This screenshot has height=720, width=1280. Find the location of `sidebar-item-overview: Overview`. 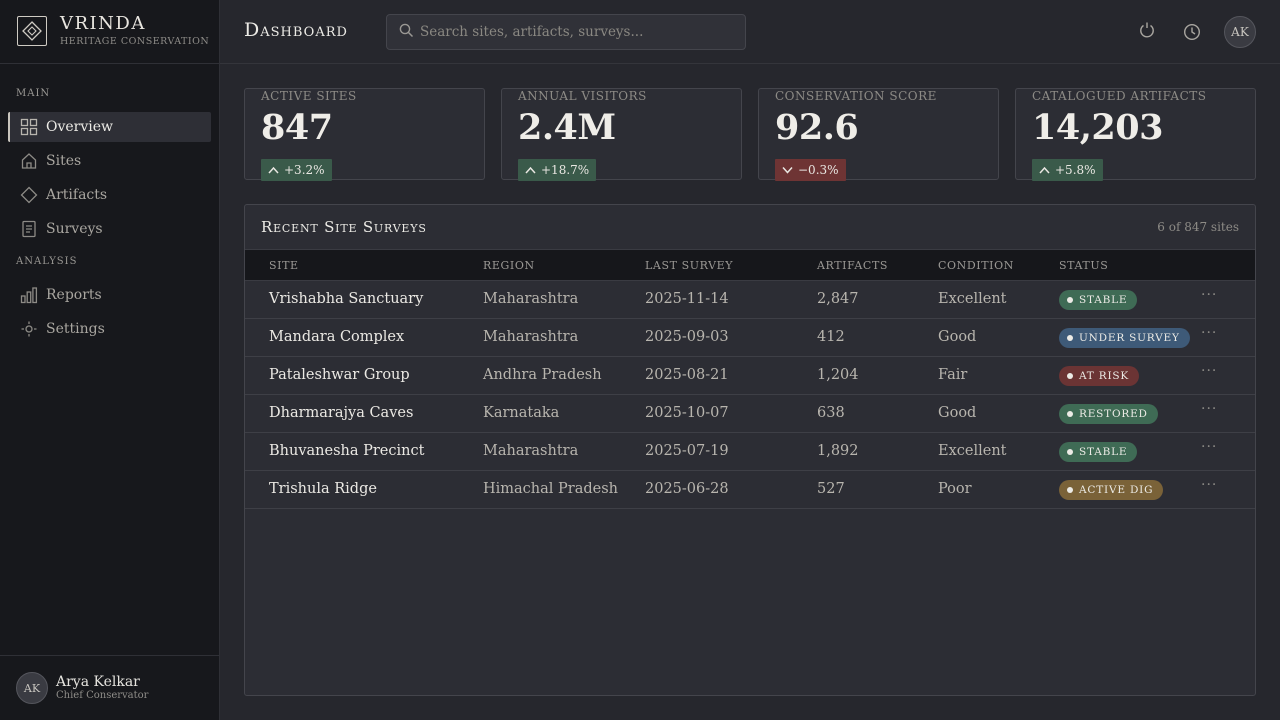

sidebar-item-overview: Overview is located at coordinates (109, 127).